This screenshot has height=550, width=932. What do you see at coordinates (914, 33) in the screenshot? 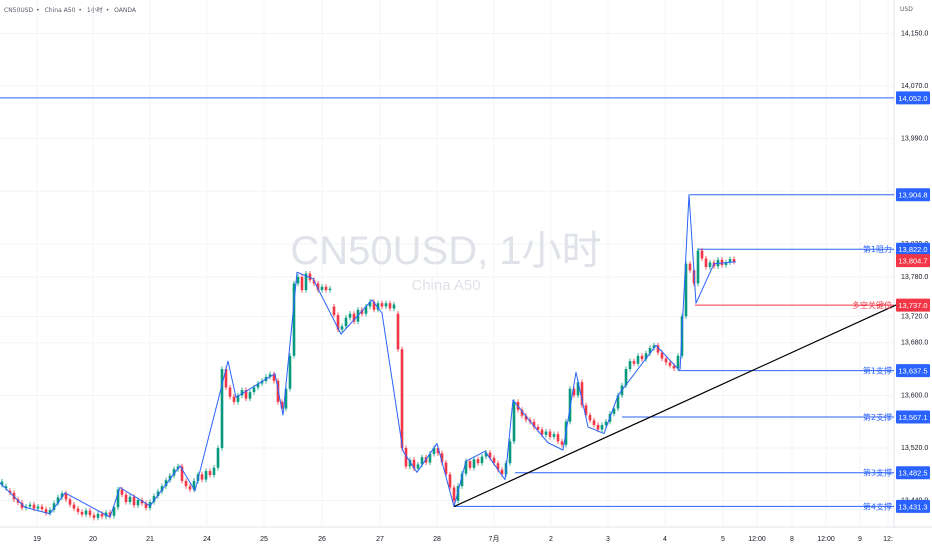
I see `y-tick-label: 14,150.0` at bounding box center [914, 33].